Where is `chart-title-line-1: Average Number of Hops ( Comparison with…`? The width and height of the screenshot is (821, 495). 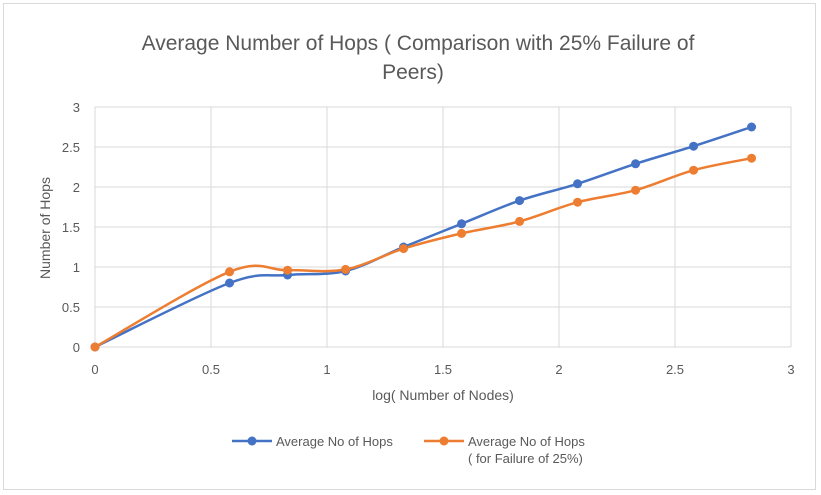 chart-title-line-1: Average Number of Hops ( Comparison with… is located at coordinates (418, 43).